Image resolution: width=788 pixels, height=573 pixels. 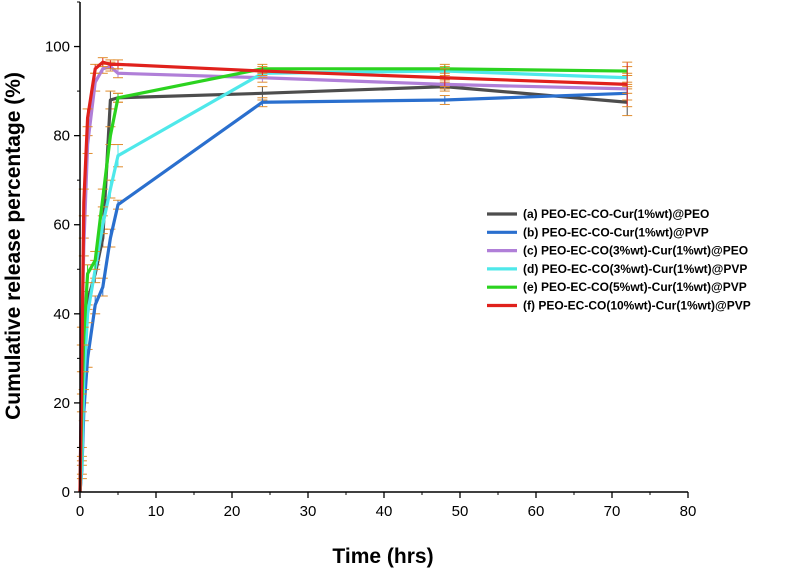 What do you see at coordinates (536, 511) in the screenshot?
I see `x-tick-label: 60` at bounding box center [536, 511].